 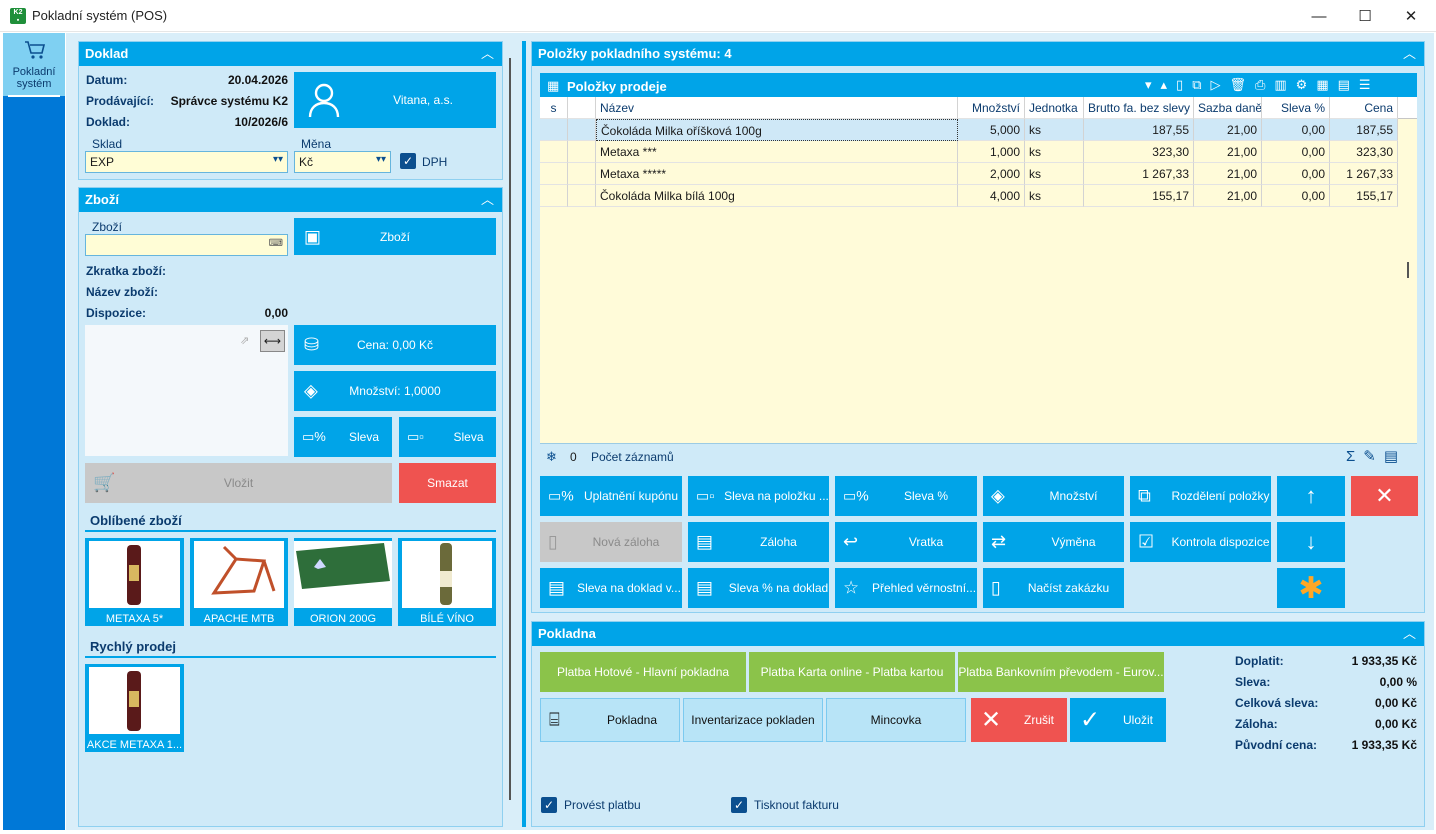 What do you see at coordinates (753, 720) in the screenshot?
I see `inventarizace-button: Inventarizace pokladen` at bounding box center [753, 720].